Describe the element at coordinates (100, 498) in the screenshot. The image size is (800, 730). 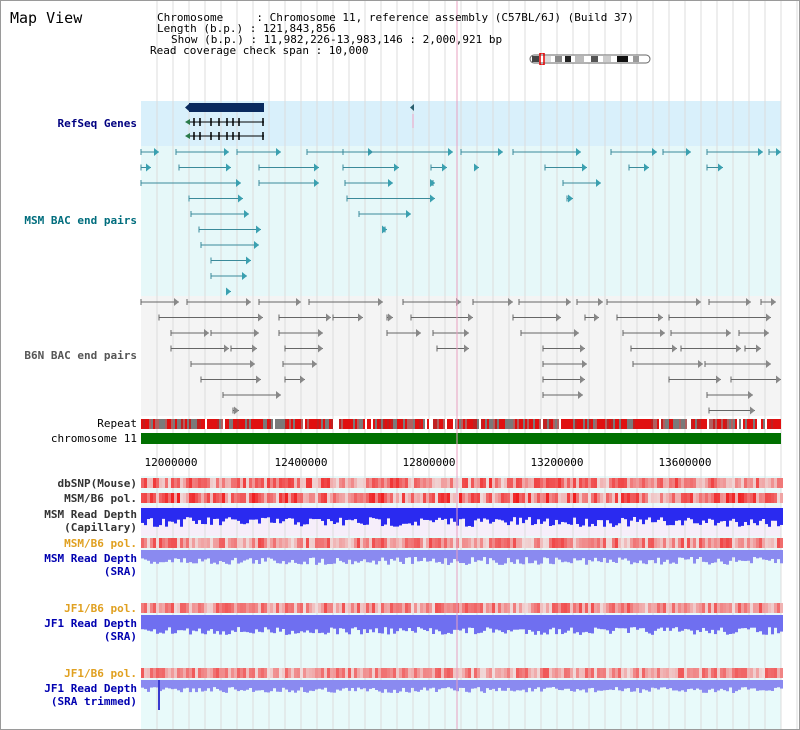
I see `msm-b6-pol-label: MSM/B6 pol.` at that location.